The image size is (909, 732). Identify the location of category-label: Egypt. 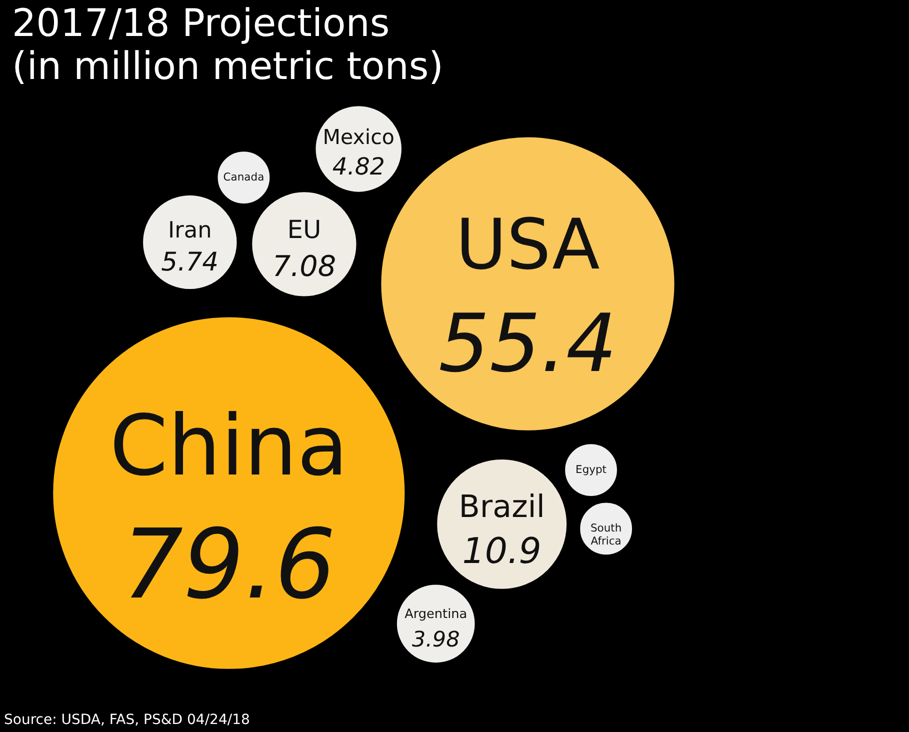
(591, 469).